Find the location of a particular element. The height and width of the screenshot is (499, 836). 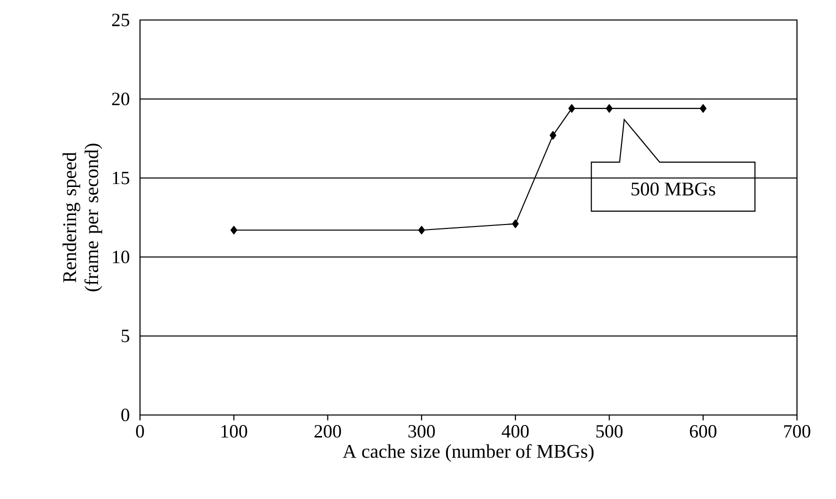

x-tick-label: 500 is located at coordinates (609, 431).